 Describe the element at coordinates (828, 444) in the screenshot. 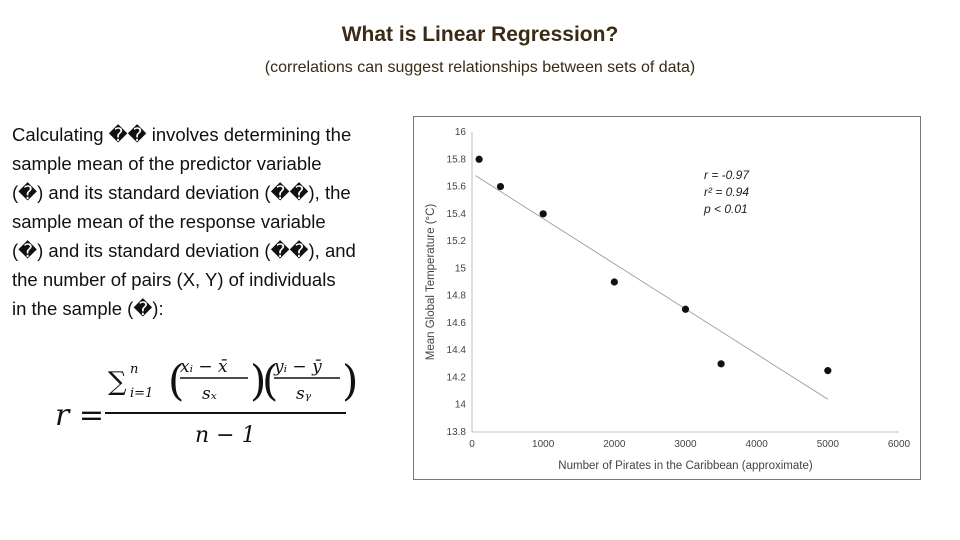

I see `x-tick-label: 5000` at that location.